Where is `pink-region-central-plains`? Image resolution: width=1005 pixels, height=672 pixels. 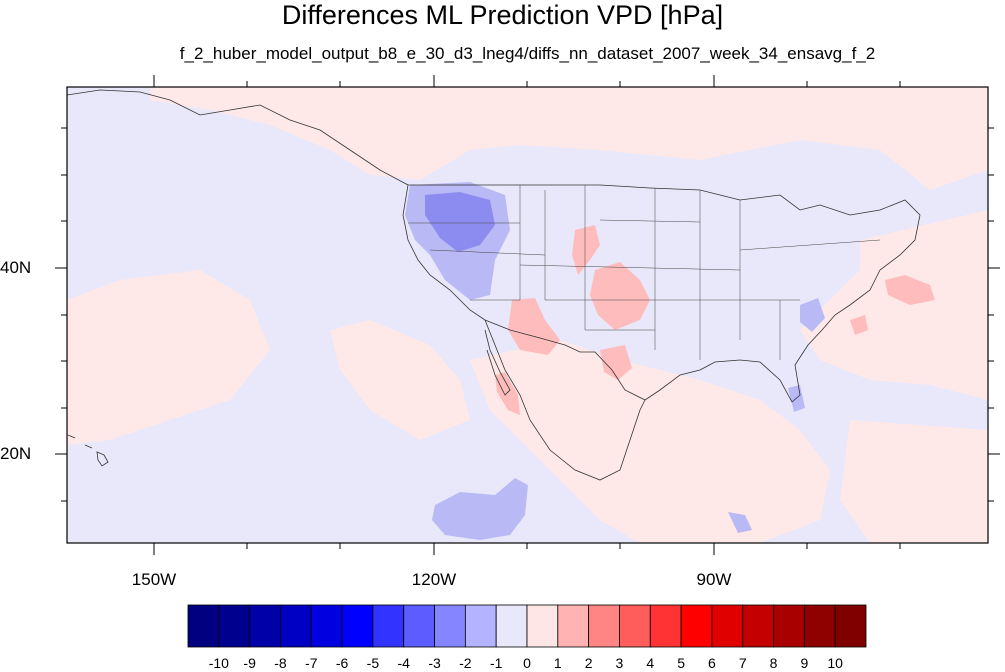 pink-region-central-plains is located at coordinates (586, 250).